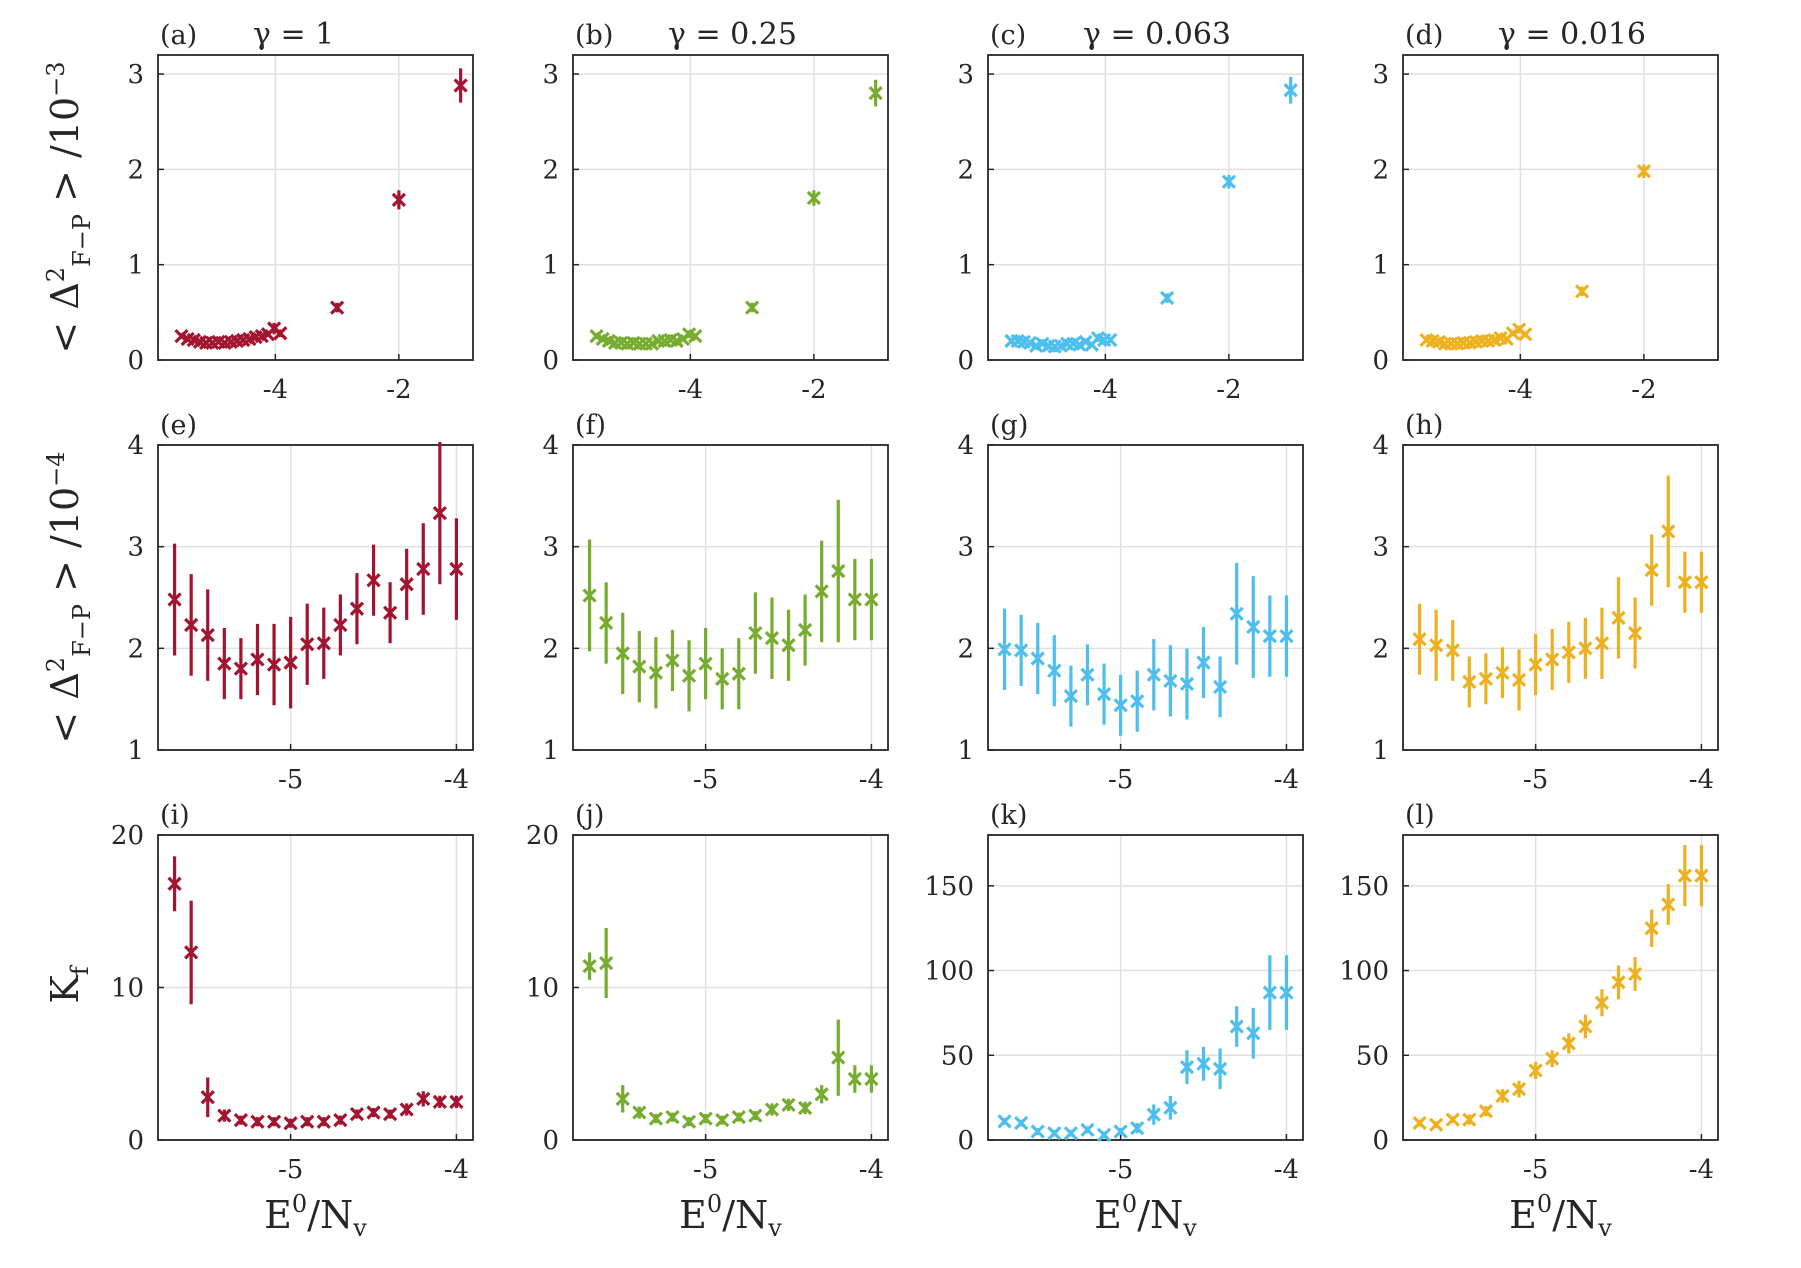 The width and height of the screenshot is (1801, 1268). I want to click on panel-title: γ = 1, so click(293, 34).